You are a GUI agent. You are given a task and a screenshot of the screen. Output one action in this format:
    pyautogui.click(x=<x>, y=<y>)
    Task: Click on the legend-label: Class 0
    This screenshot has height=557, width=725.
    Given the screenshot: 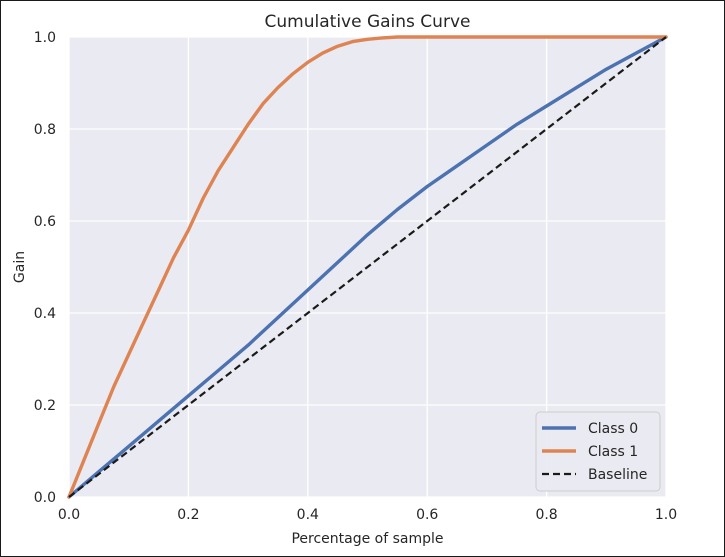 What is the action you would take?
    pyautogui.click(x=613, y=429)
    